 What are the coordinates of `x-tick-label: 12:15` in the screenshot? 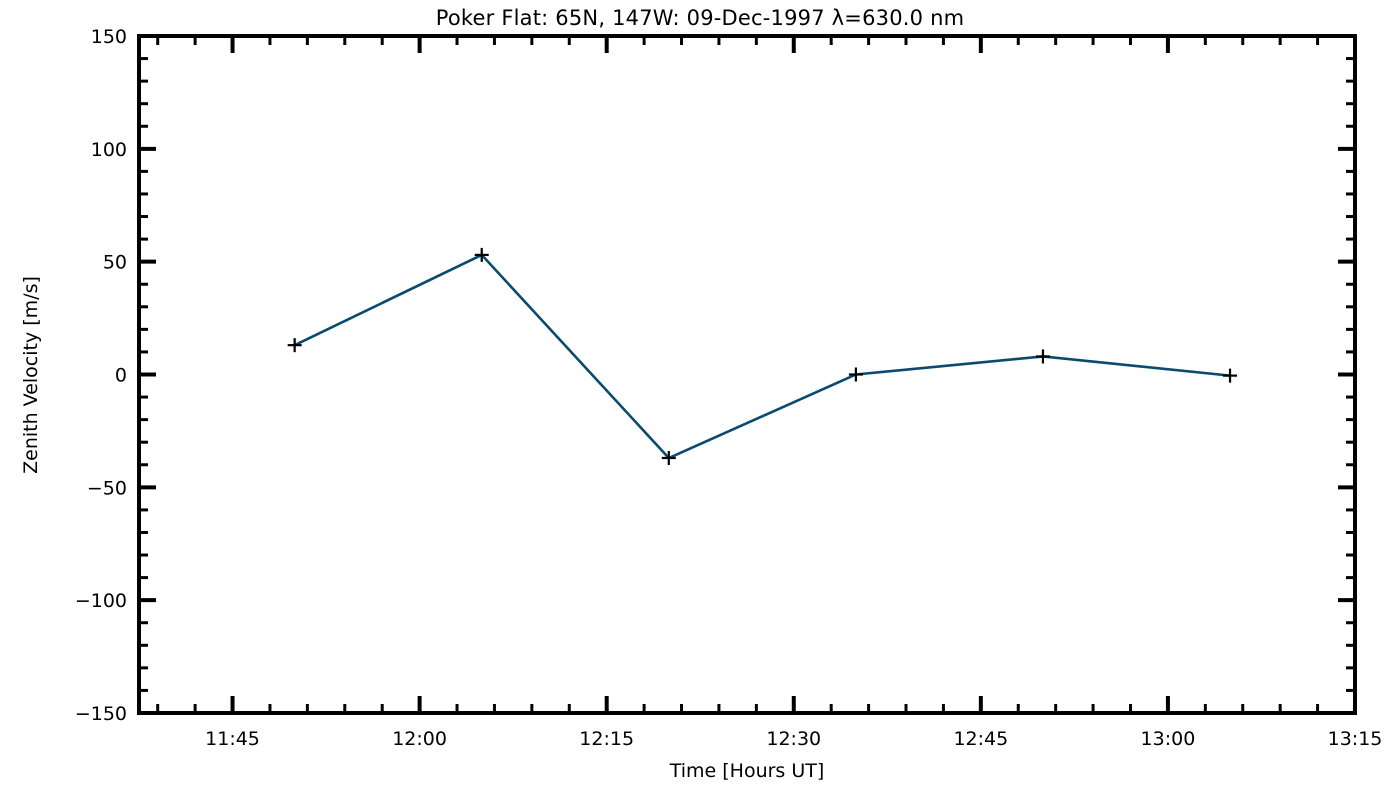 It's located at (606, 739).